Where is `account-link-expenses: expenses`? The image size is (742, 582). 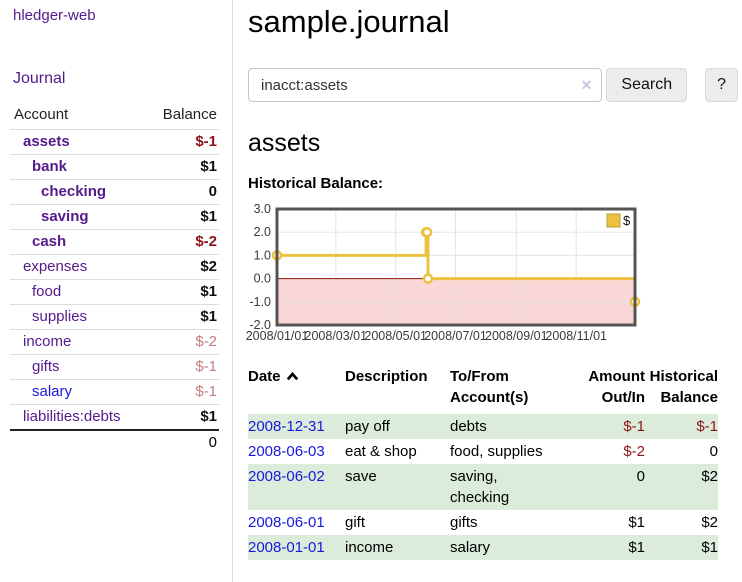 account-link-expenses: expenses is located at coordinates (55, 266).